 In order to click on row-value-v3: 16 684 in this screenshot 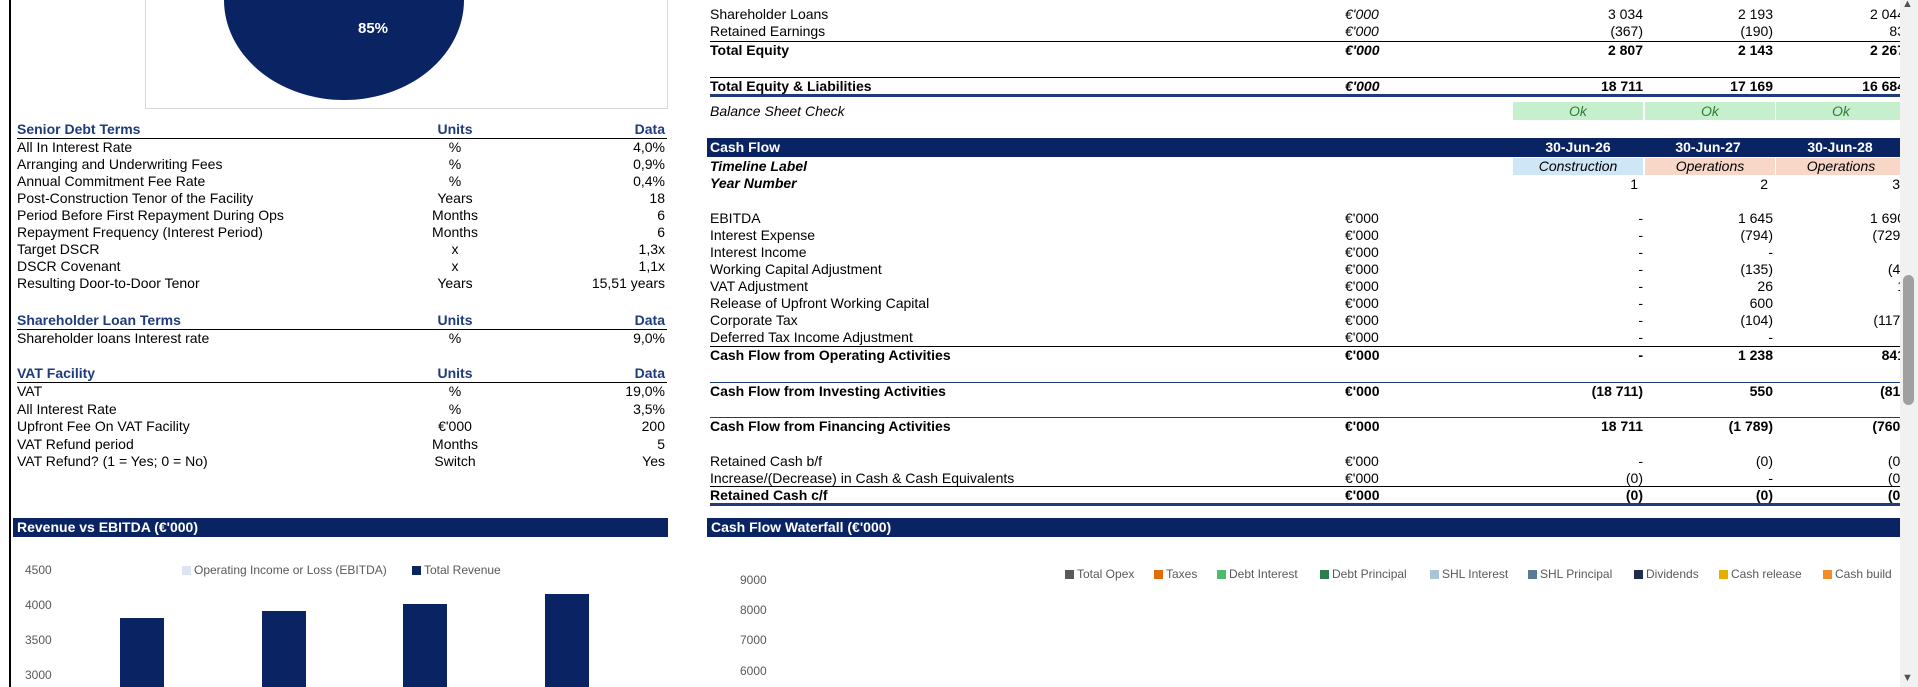, I will do `click(1883, 86)`.